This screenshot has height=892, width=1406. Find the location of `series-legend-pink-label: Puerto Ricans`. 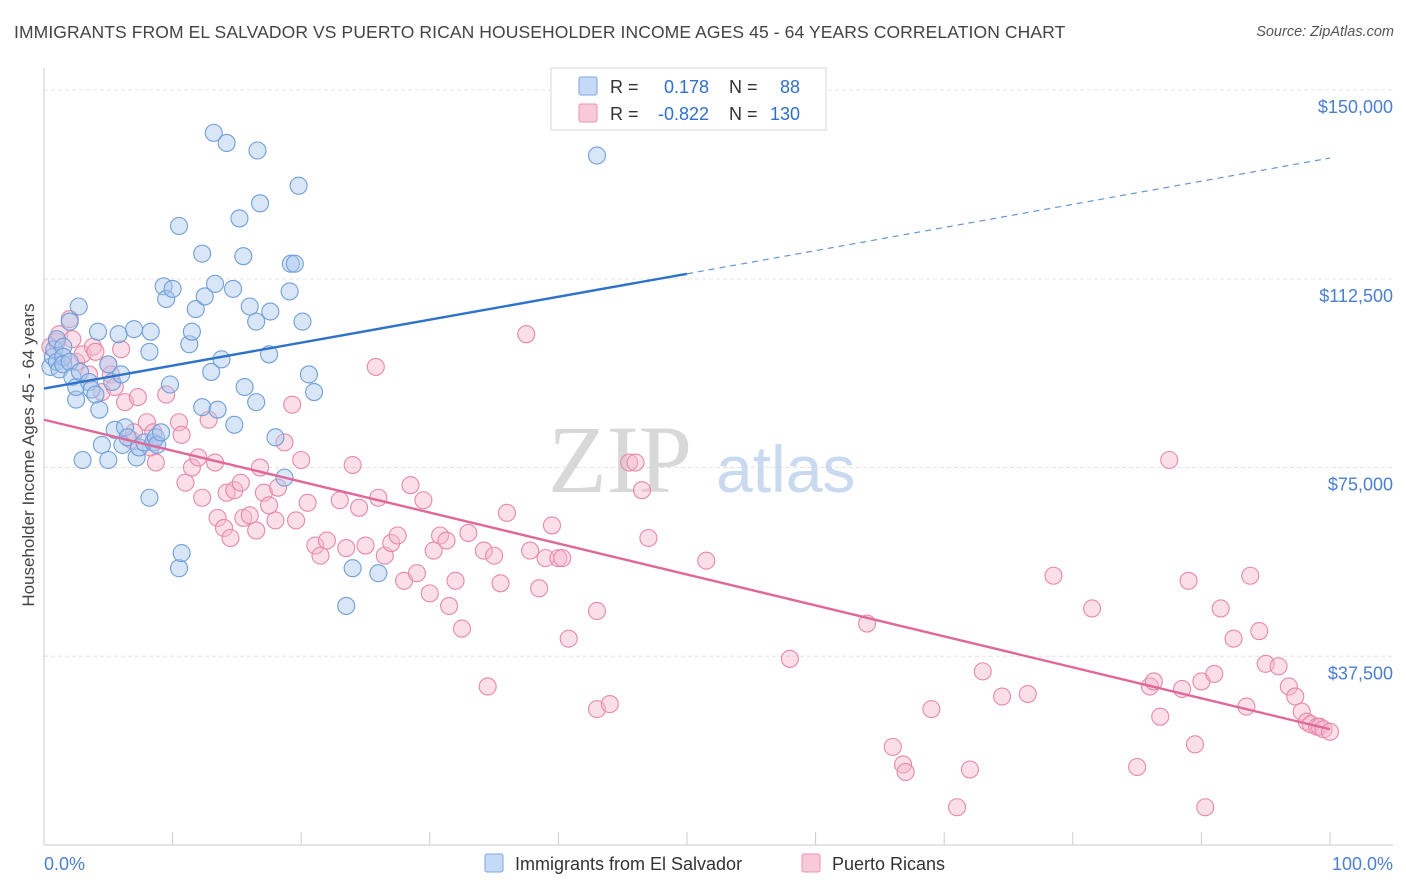

series-legend-pink-label: Puerto Ricans is located at coordinates (888, 864).